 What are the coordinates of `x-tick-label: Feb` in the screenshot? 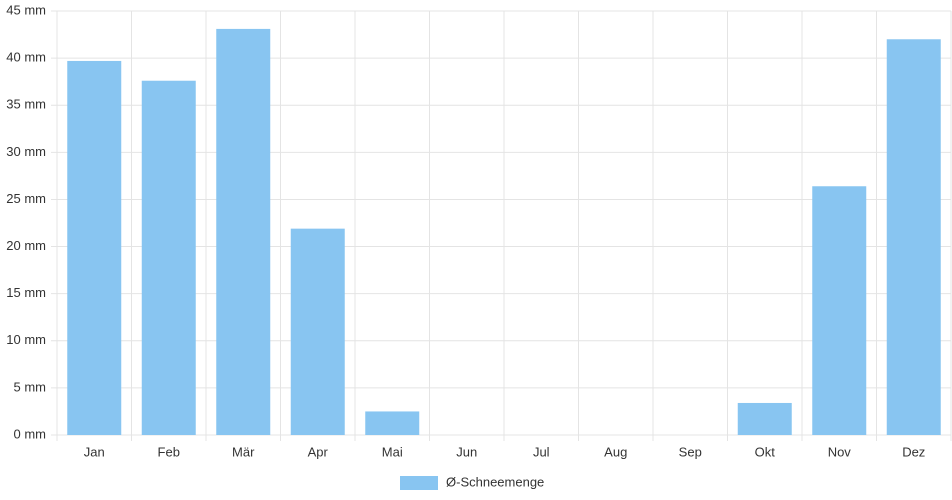 It's located at (169, 451).